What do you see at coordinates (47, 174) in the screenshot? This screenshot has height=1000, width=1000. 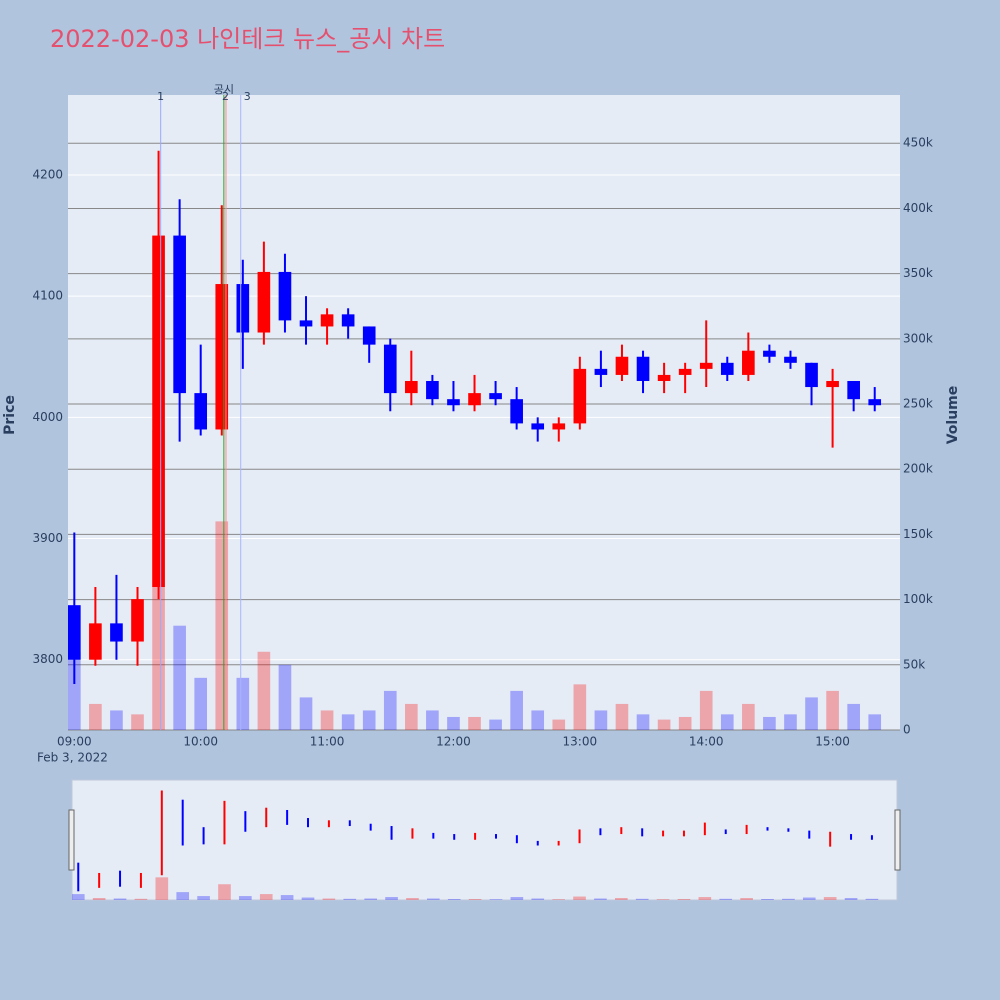 I see `y-tick-label: 4200` at bounding box center [47, 174].